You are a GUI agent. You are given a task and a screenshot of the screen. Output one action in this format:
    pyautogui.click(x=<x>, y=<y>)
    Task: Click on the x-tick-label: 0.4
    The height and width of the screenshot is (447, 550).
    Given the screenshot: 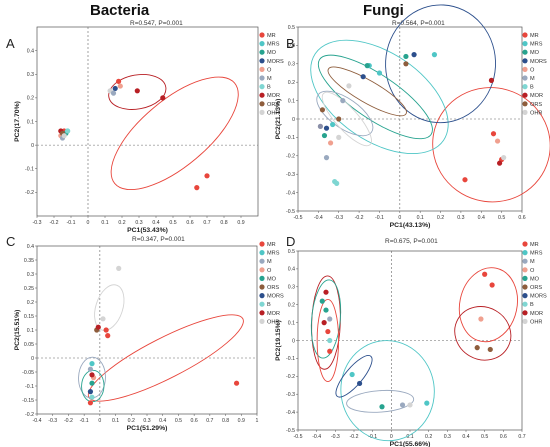 What is the action you would take?
    pyautogui.click(x=481, y=218)
    